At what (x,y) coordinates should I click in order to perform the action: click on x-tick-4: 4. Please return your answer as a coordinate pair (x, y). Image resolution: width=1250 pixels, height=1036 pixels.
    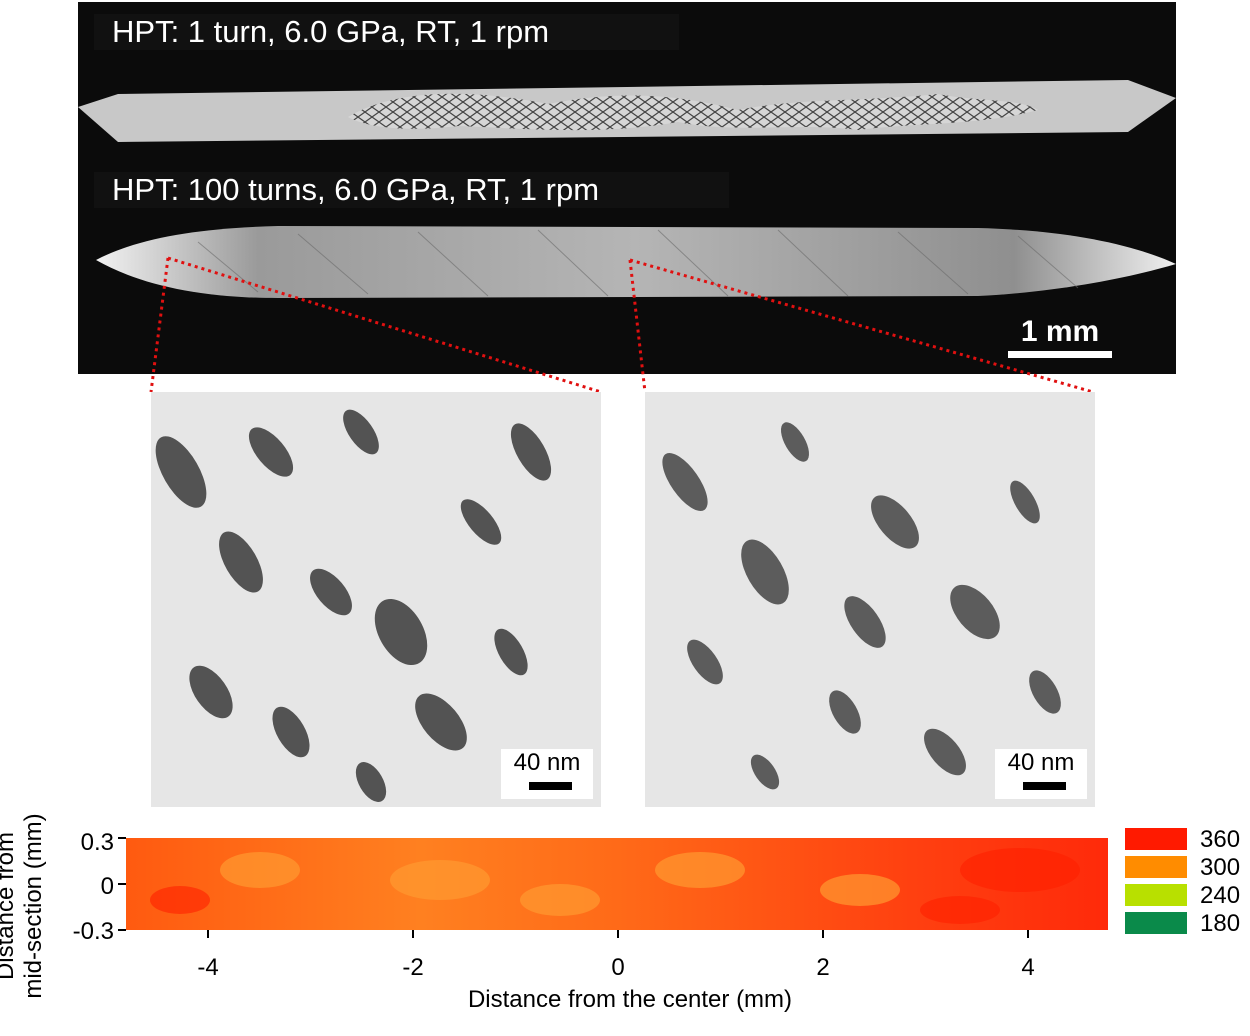
    Looking at the image, I should click on (1028, 967).